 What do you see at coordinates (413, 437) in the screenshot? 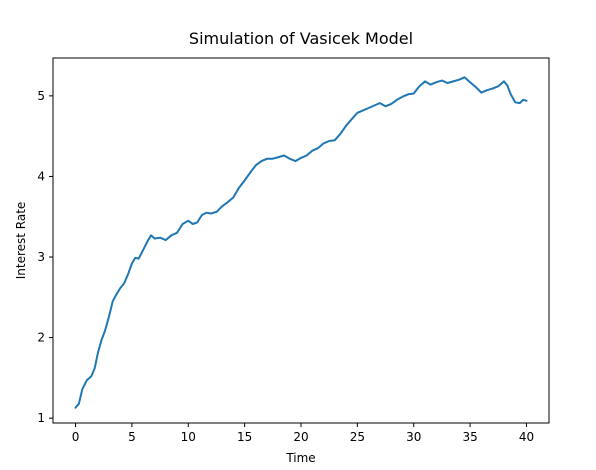
I see `x-tick-label: 30` at bounding box center [413, 437].